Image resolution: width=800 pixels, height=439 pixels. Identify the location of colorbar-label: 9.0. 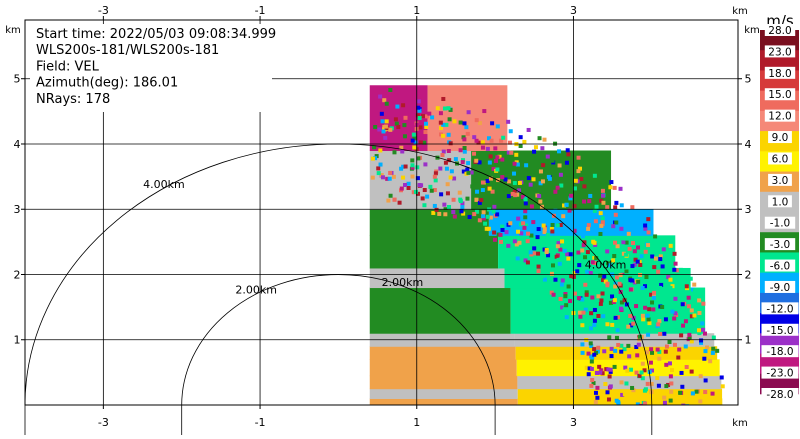
(780, 138).